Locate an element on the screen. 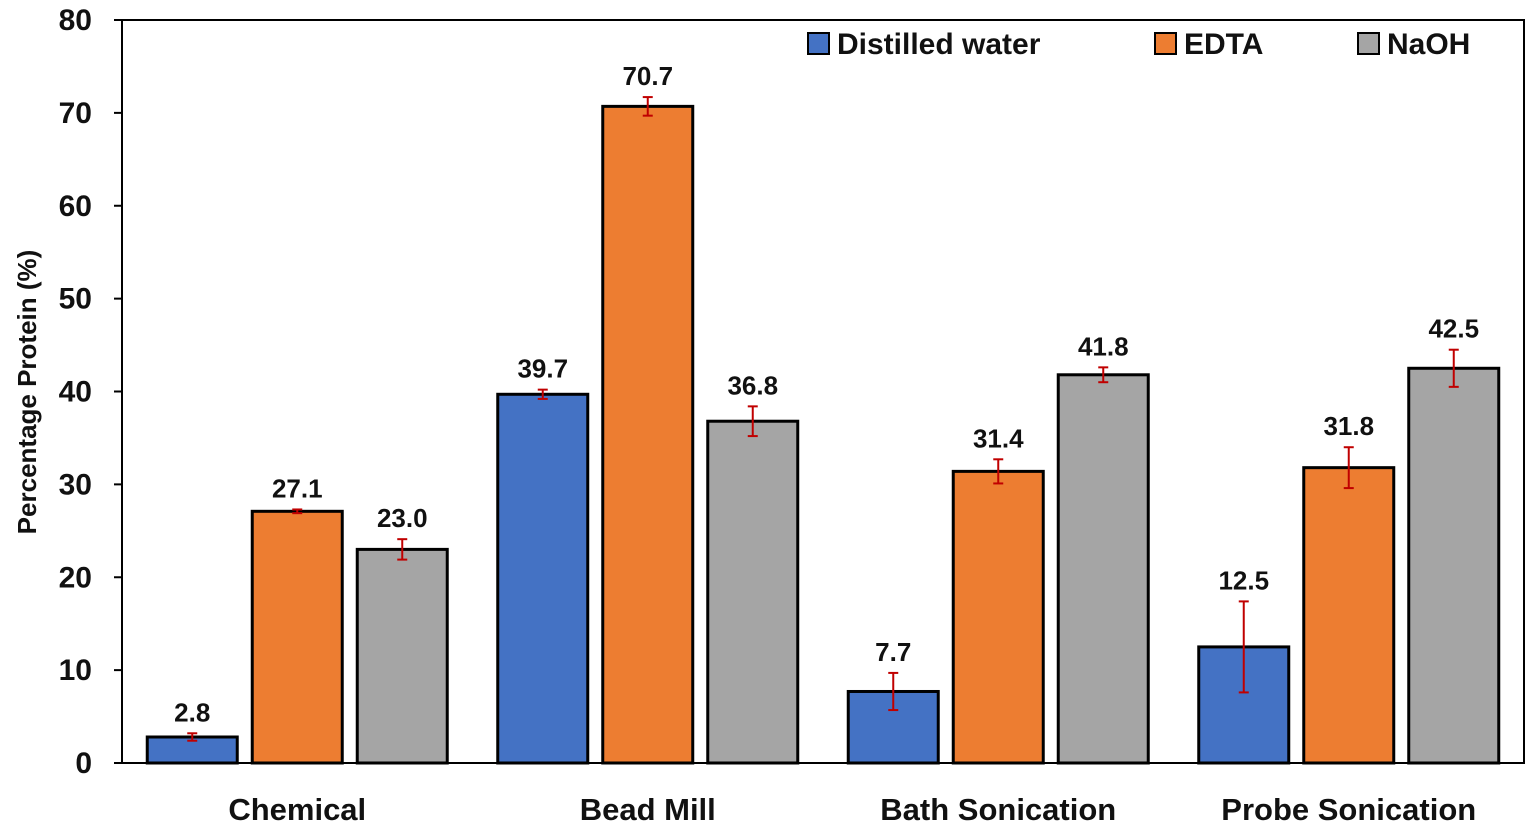 Image resolution: width=1535 pixels, height=832 pixels. category-label: Bath Sonication is located at coordinates (998, 809).